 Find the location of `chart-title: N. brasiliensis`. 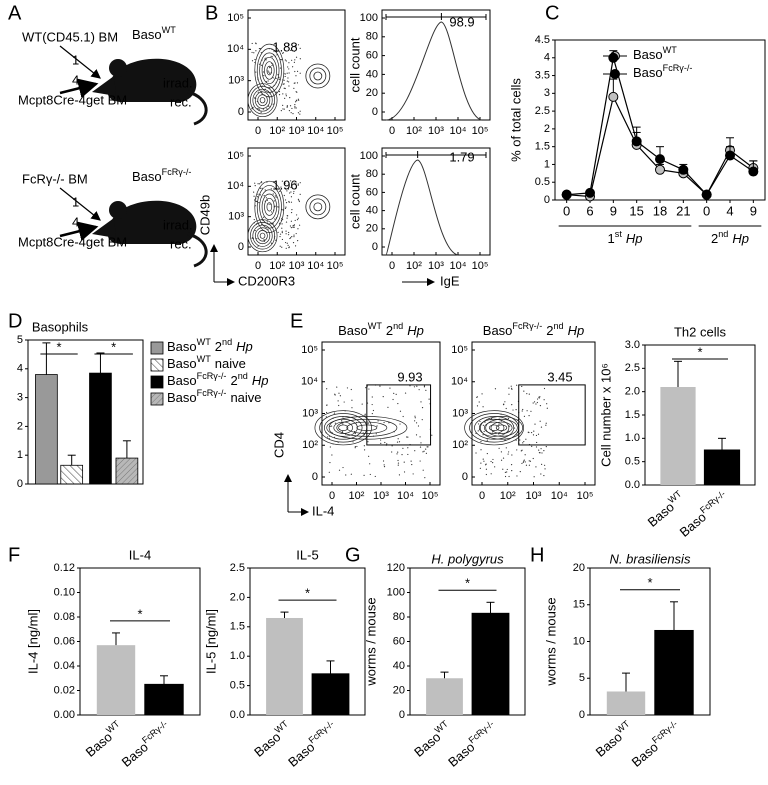

chart-title: N. brasiliensis is located at coordinates (650, 558).